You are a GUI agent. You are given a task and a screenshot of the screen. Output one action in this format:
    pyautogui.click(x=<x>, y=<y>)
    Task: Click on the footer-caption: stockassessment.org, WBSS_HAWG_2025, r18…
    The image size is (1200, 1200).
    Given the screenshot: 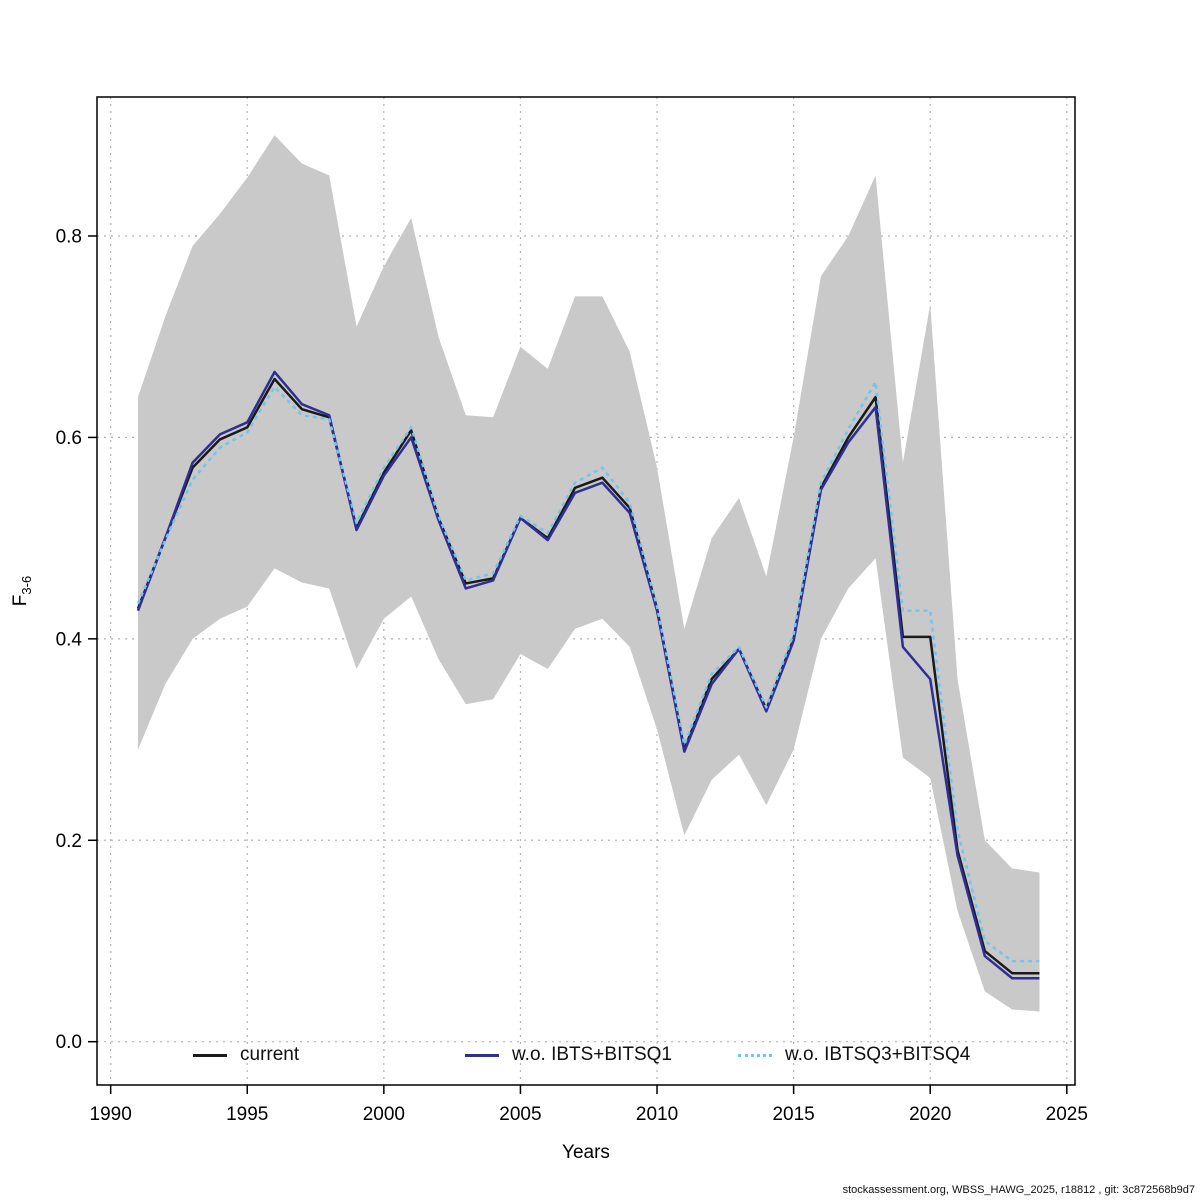 What is the action you would take?
    pyautogui.click(x=1018, y=1190)
    